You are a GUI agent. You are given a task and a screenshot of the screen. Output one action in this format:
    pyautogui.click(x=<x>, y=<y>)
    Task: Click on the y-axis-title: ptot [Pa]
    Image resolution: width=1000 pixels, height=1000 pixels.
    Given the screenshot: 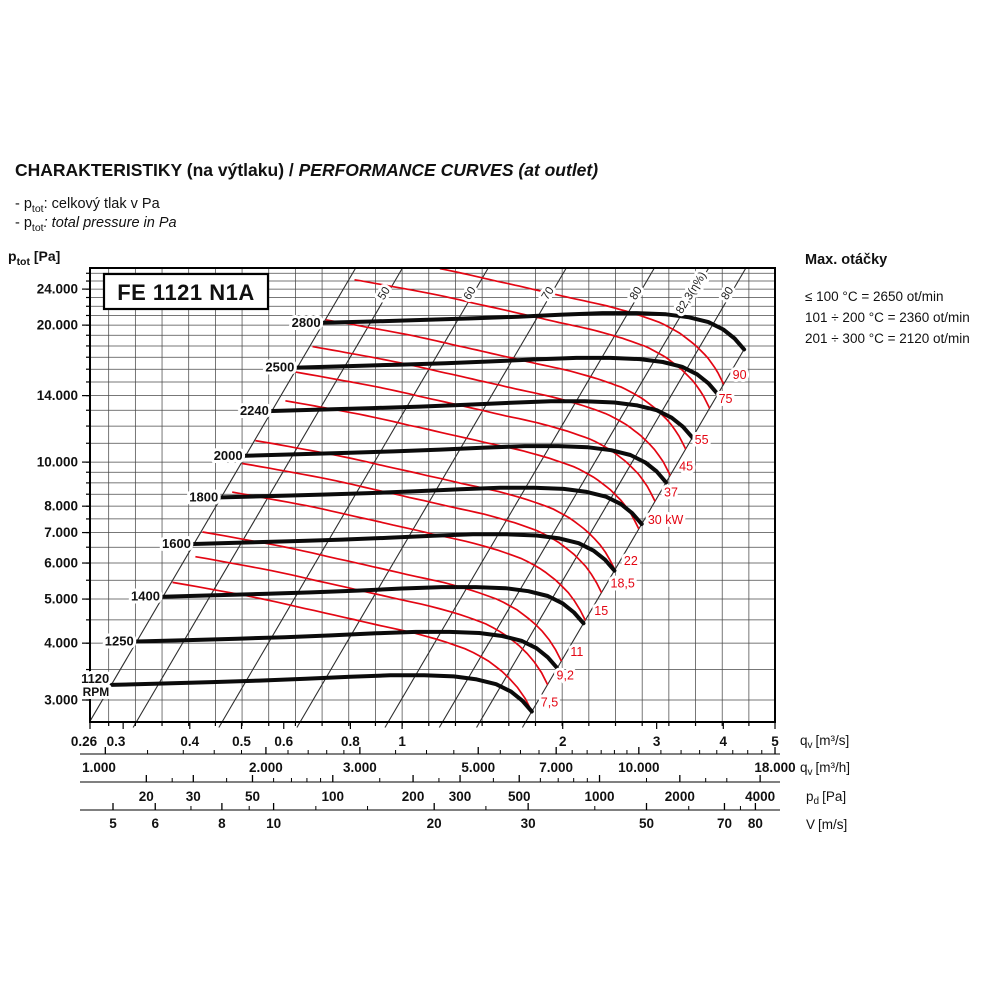 What is the action you would take?
    pyautogui.click(x=34, y=258)
    